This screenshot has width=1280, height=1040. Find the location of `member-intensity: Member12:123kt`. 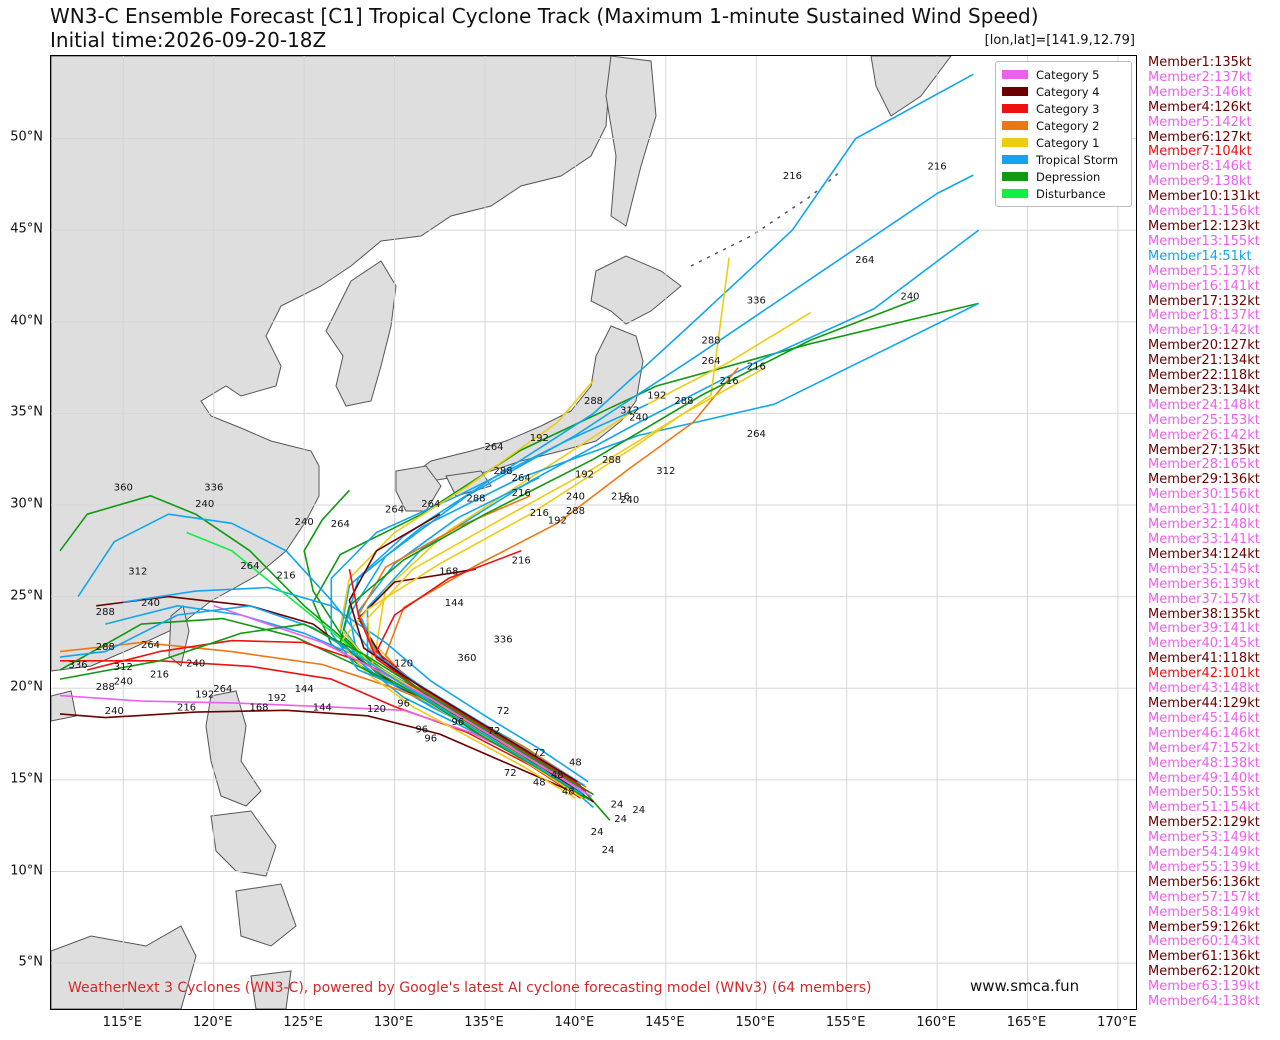

member-intensity: Member12:123kt is located at coordinates (1204, 226).